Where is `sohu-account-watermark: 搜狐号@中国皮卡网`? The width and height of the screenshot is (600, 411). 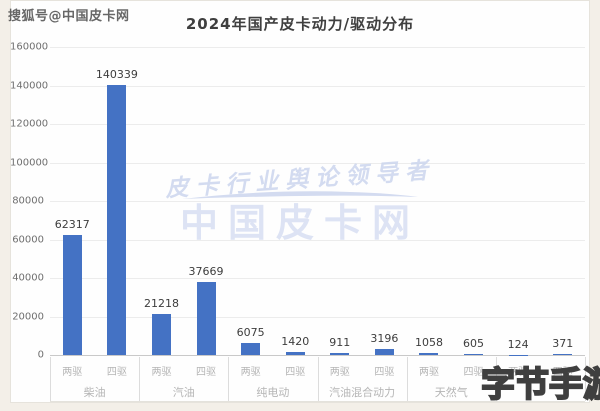 sohu-account-watermark: 搜狐号@中国皮卡网 is located at coordinates (69, 16).